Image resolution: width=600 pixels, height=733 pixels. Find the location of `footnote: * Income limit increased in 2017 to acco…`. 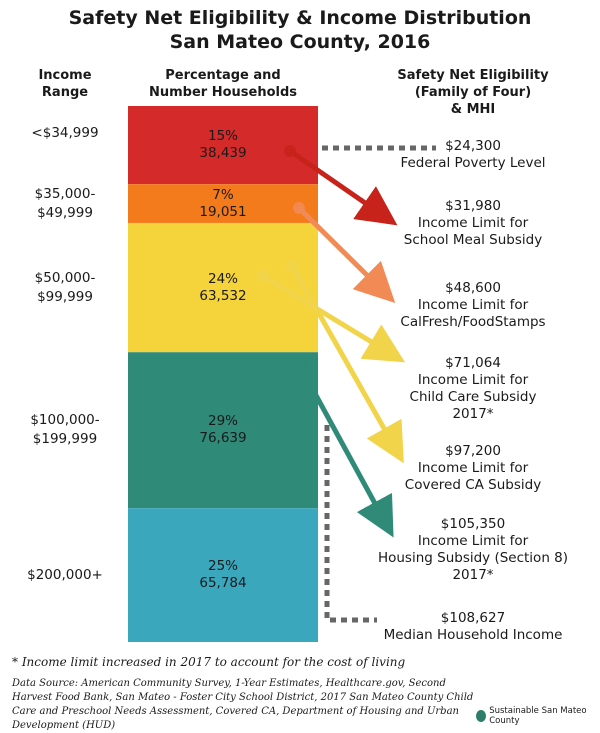

footnote: * Income limit increased in 2017 to acco… is located at coordinates (209, 662).